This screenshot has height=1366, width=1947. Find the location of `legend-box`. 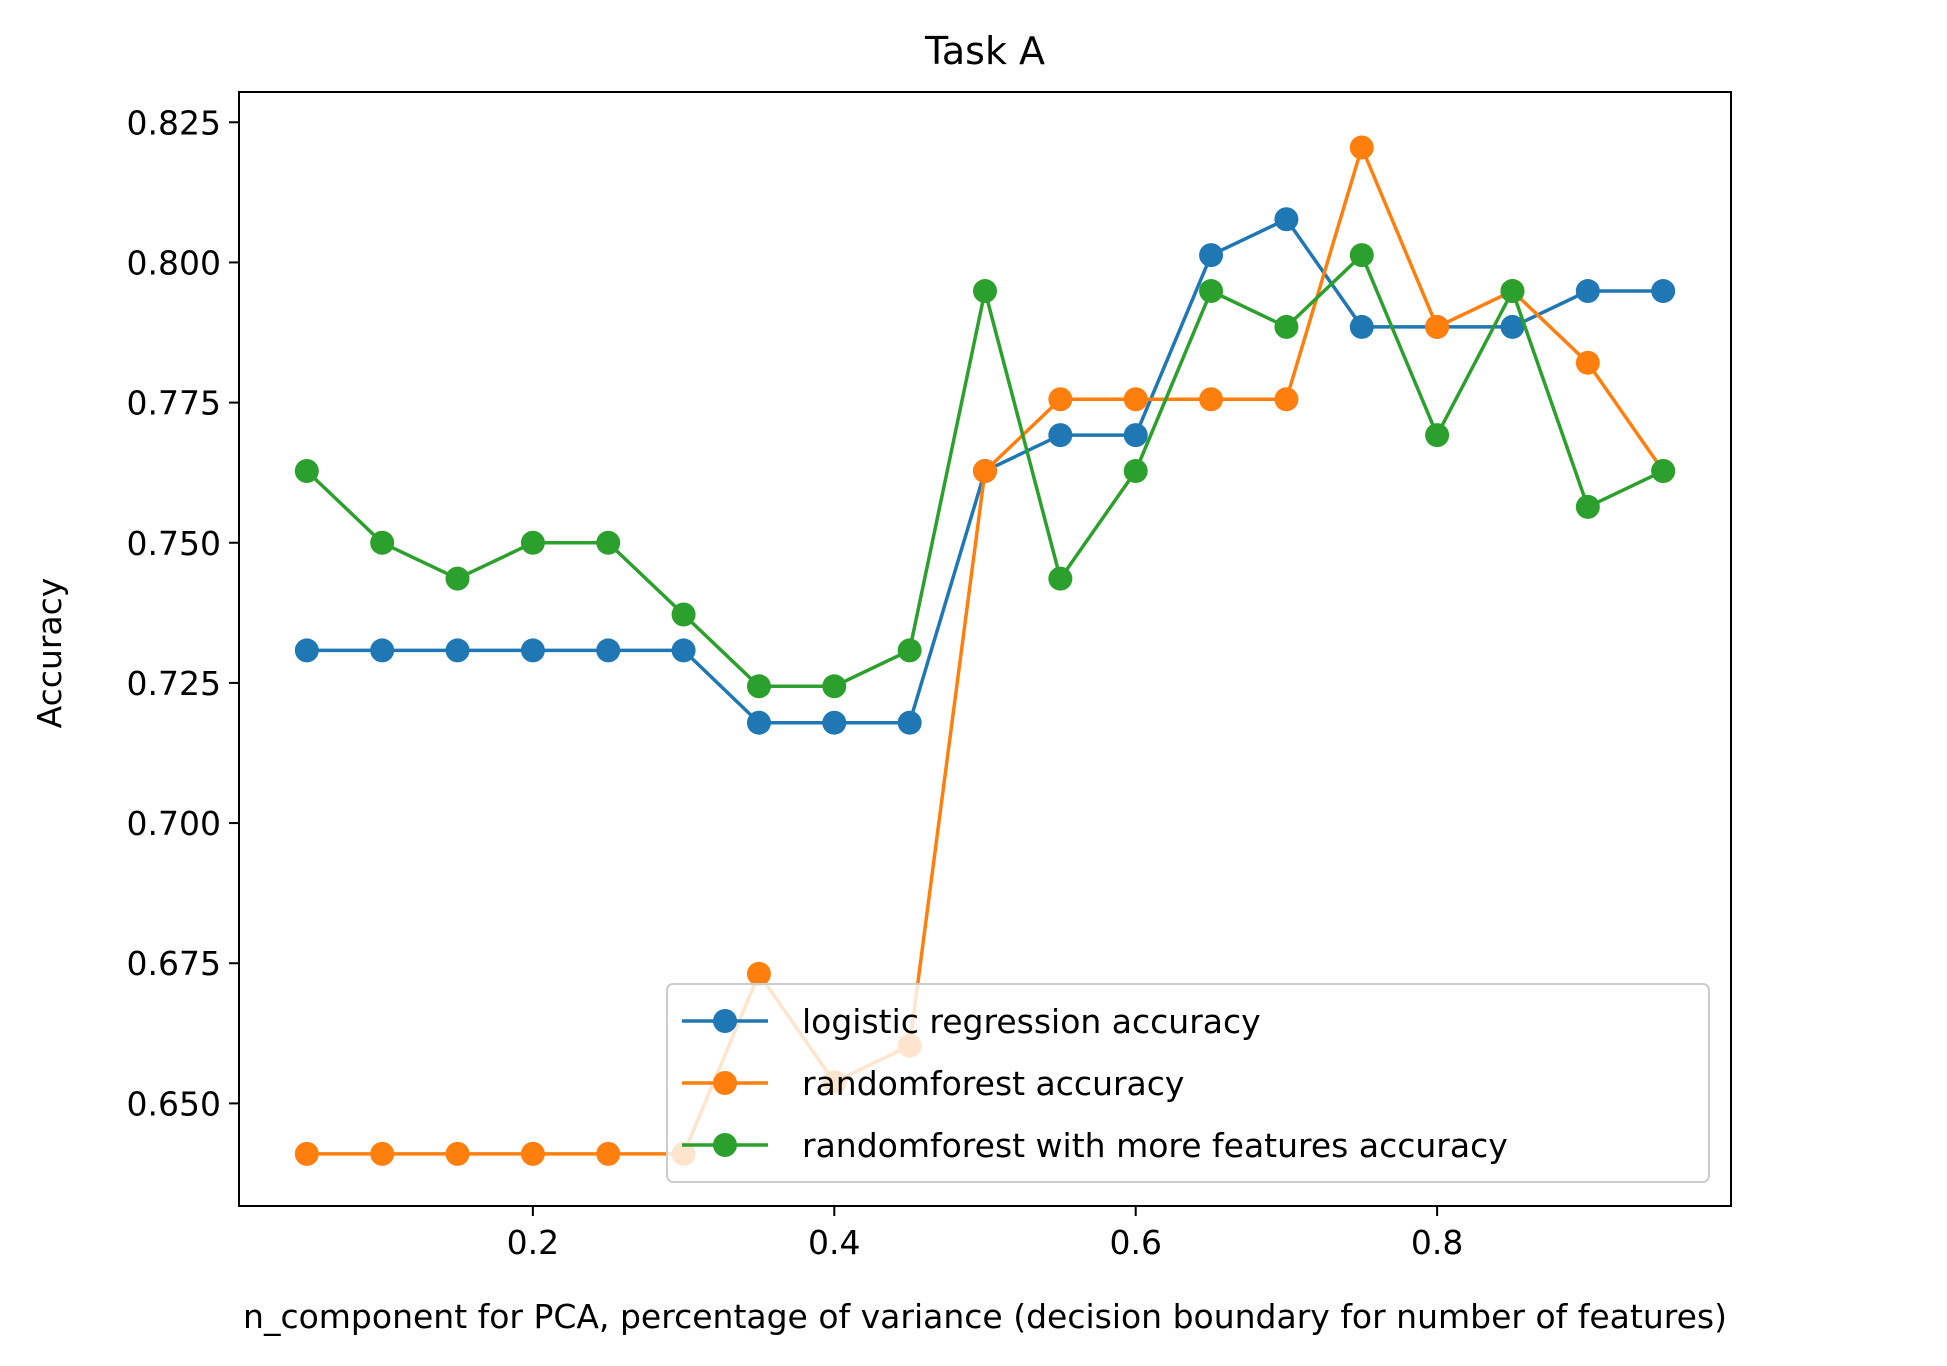

legend-box is located at coordinates (1188, 1083).